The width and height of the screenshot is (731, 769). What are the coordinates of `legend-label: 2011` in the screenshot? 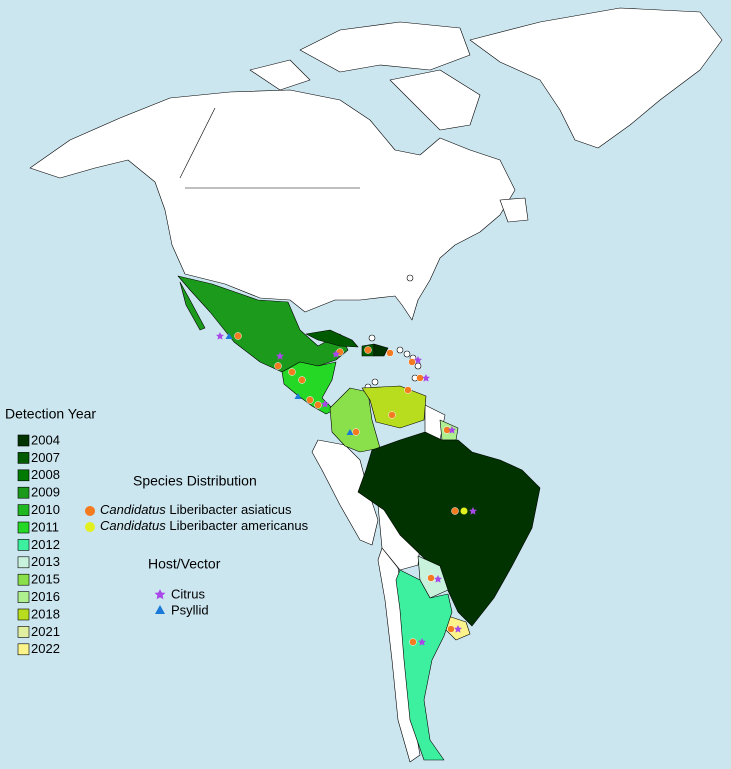 It's located at (45, 526).